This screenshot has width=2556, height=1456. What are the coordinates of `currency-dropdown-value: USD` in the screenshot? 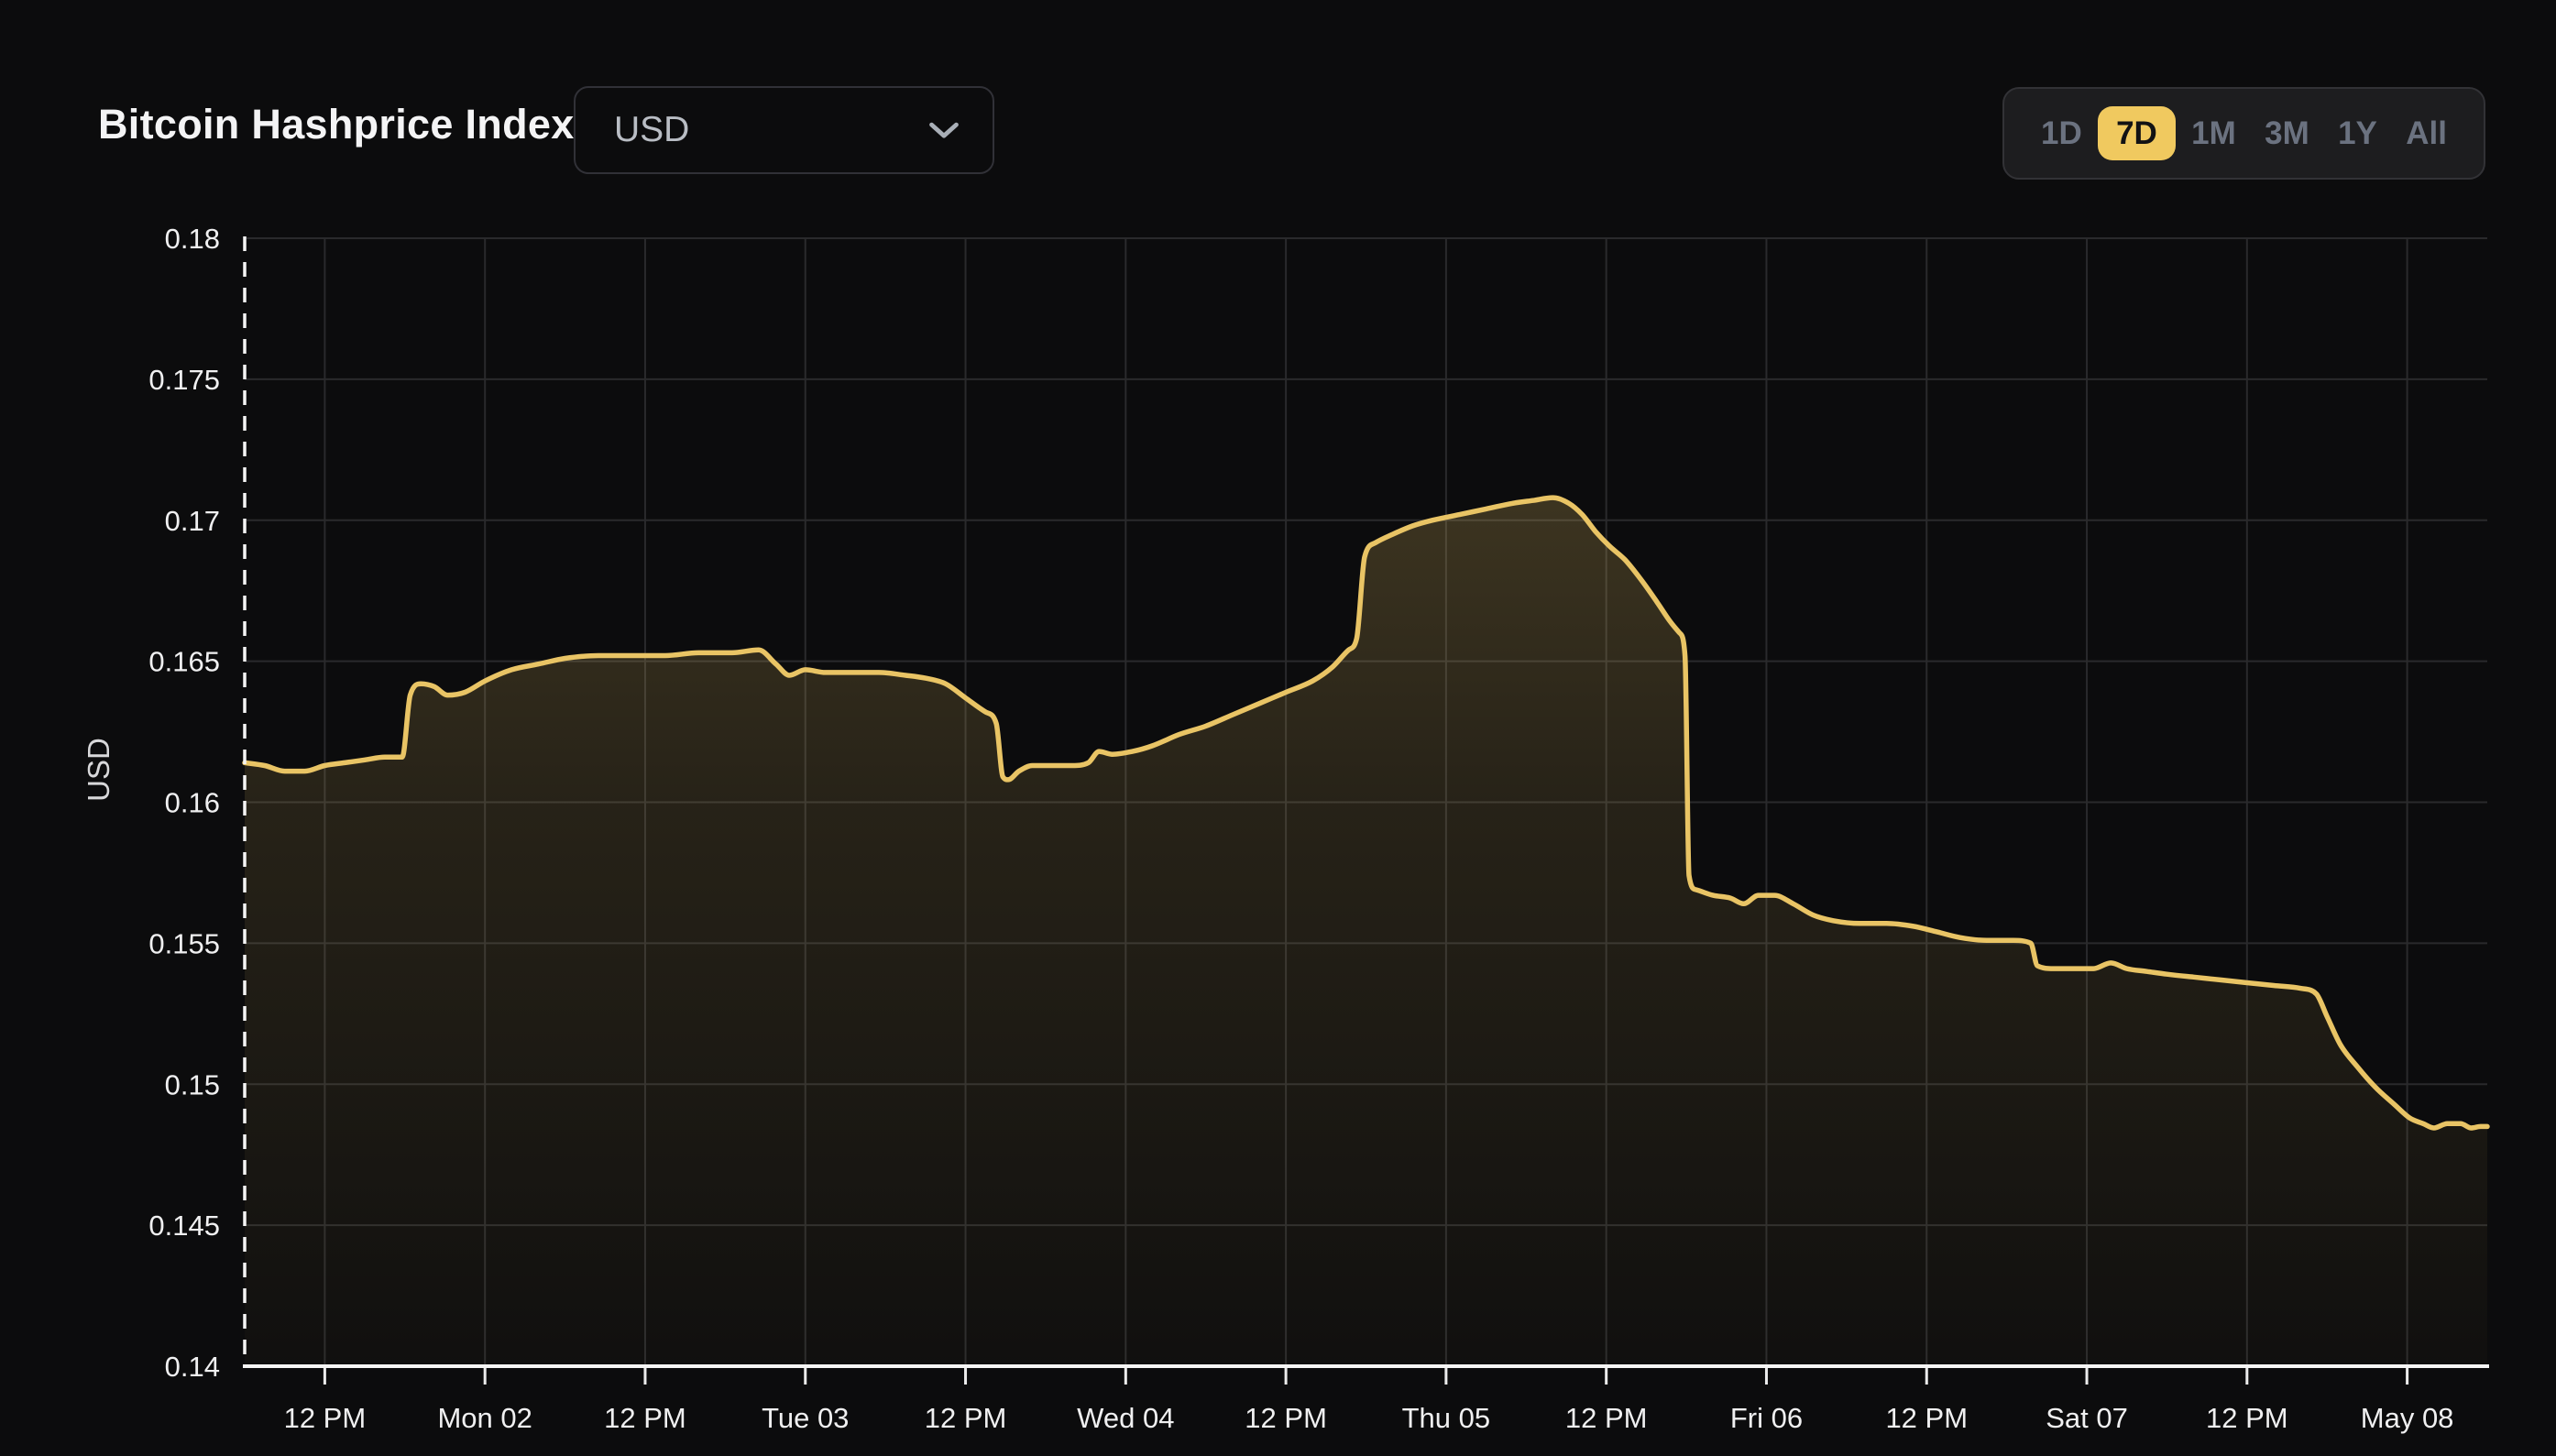 It's located at (652, 129).